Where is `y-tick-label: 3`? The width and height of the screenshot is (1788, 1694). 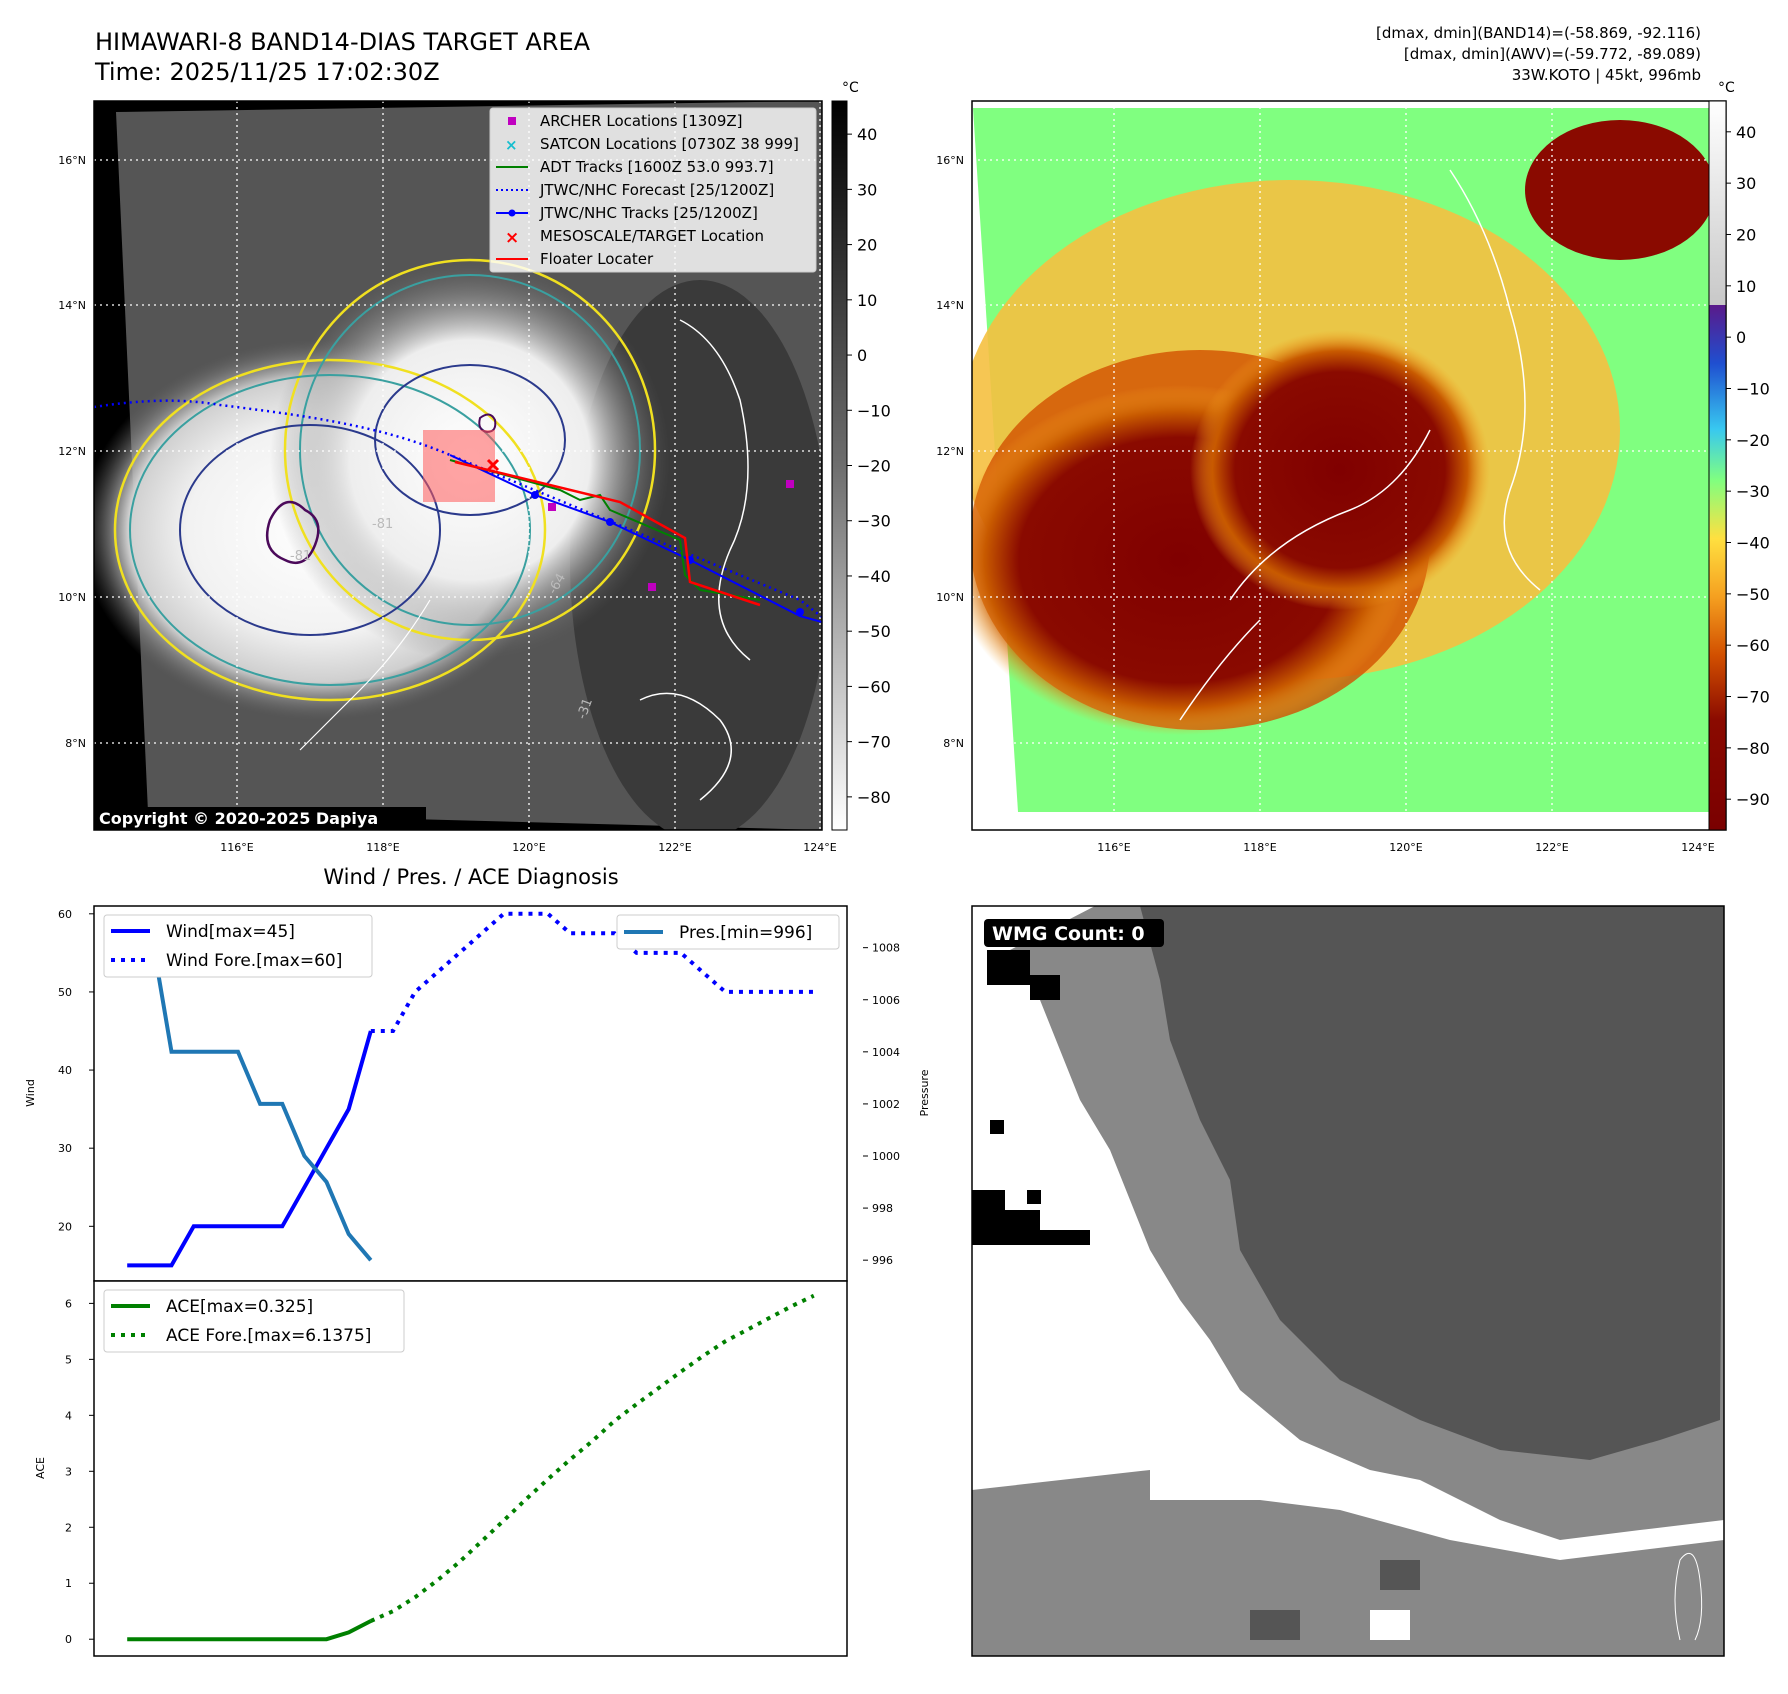
y-tick-label: 3 is located at coordinates (68, 1471).